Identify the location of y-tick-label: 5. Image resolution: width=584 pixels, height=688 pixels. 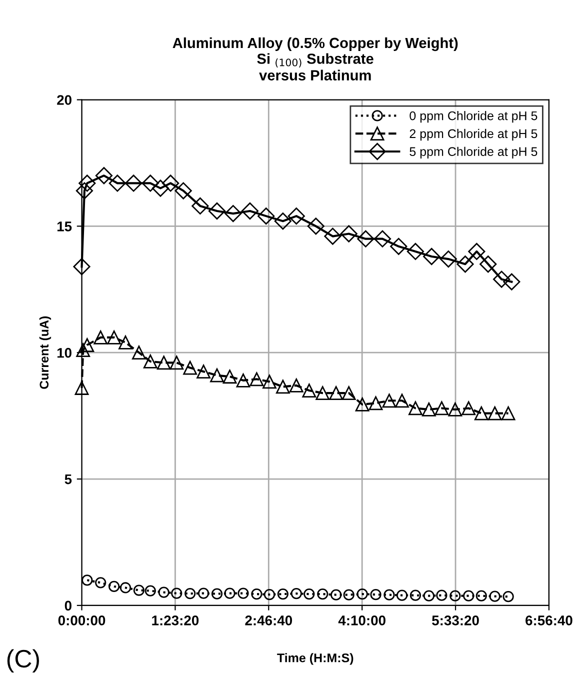
(68, 479).